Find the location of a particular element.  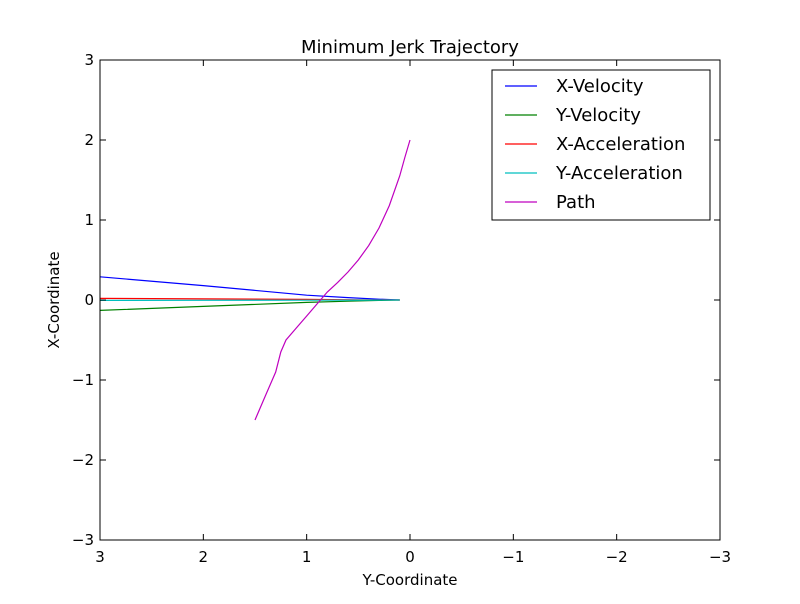

legend-label-x-velocity: X-Velocity is located at coordinates (600, 86).